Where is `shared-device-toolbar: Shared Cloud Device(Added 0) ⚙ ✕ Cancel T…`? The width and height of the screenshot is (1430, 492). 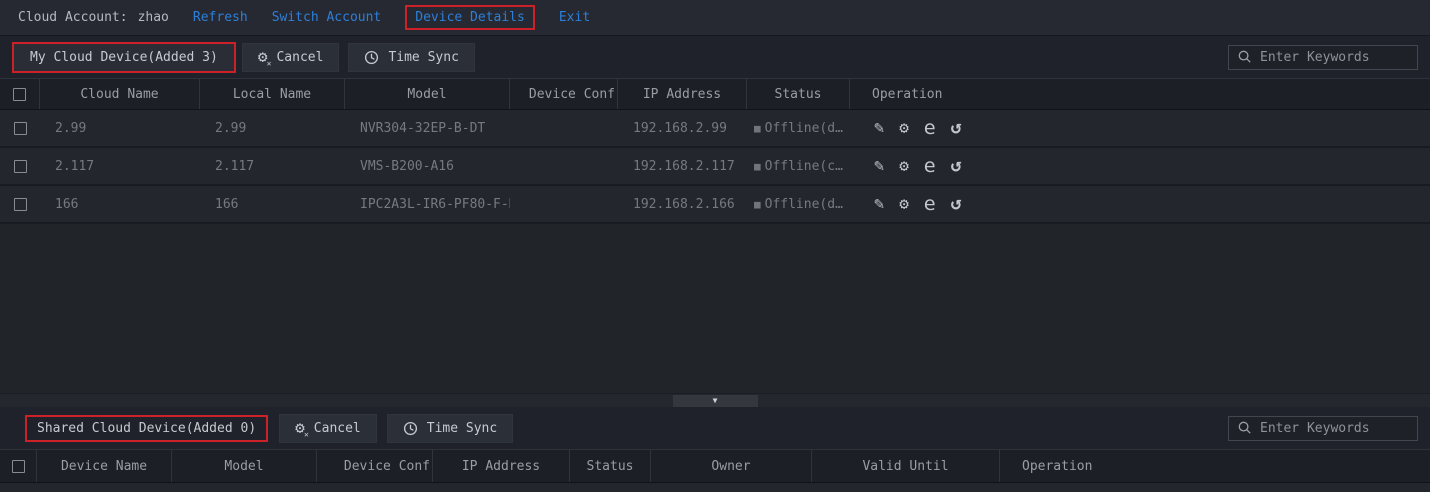
shared-device-toolbar: Shared Cloud Device(Added 0) ⚙ ✕ Cancel T… is located at coordinates (715, 428).